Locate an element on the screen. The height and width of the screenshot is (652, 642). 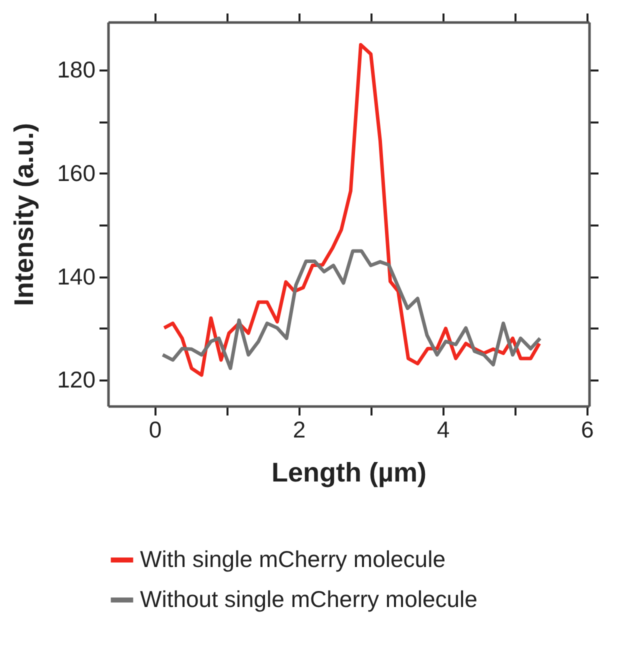
y-tick-label: 140 is located at coordinates (76, 276).